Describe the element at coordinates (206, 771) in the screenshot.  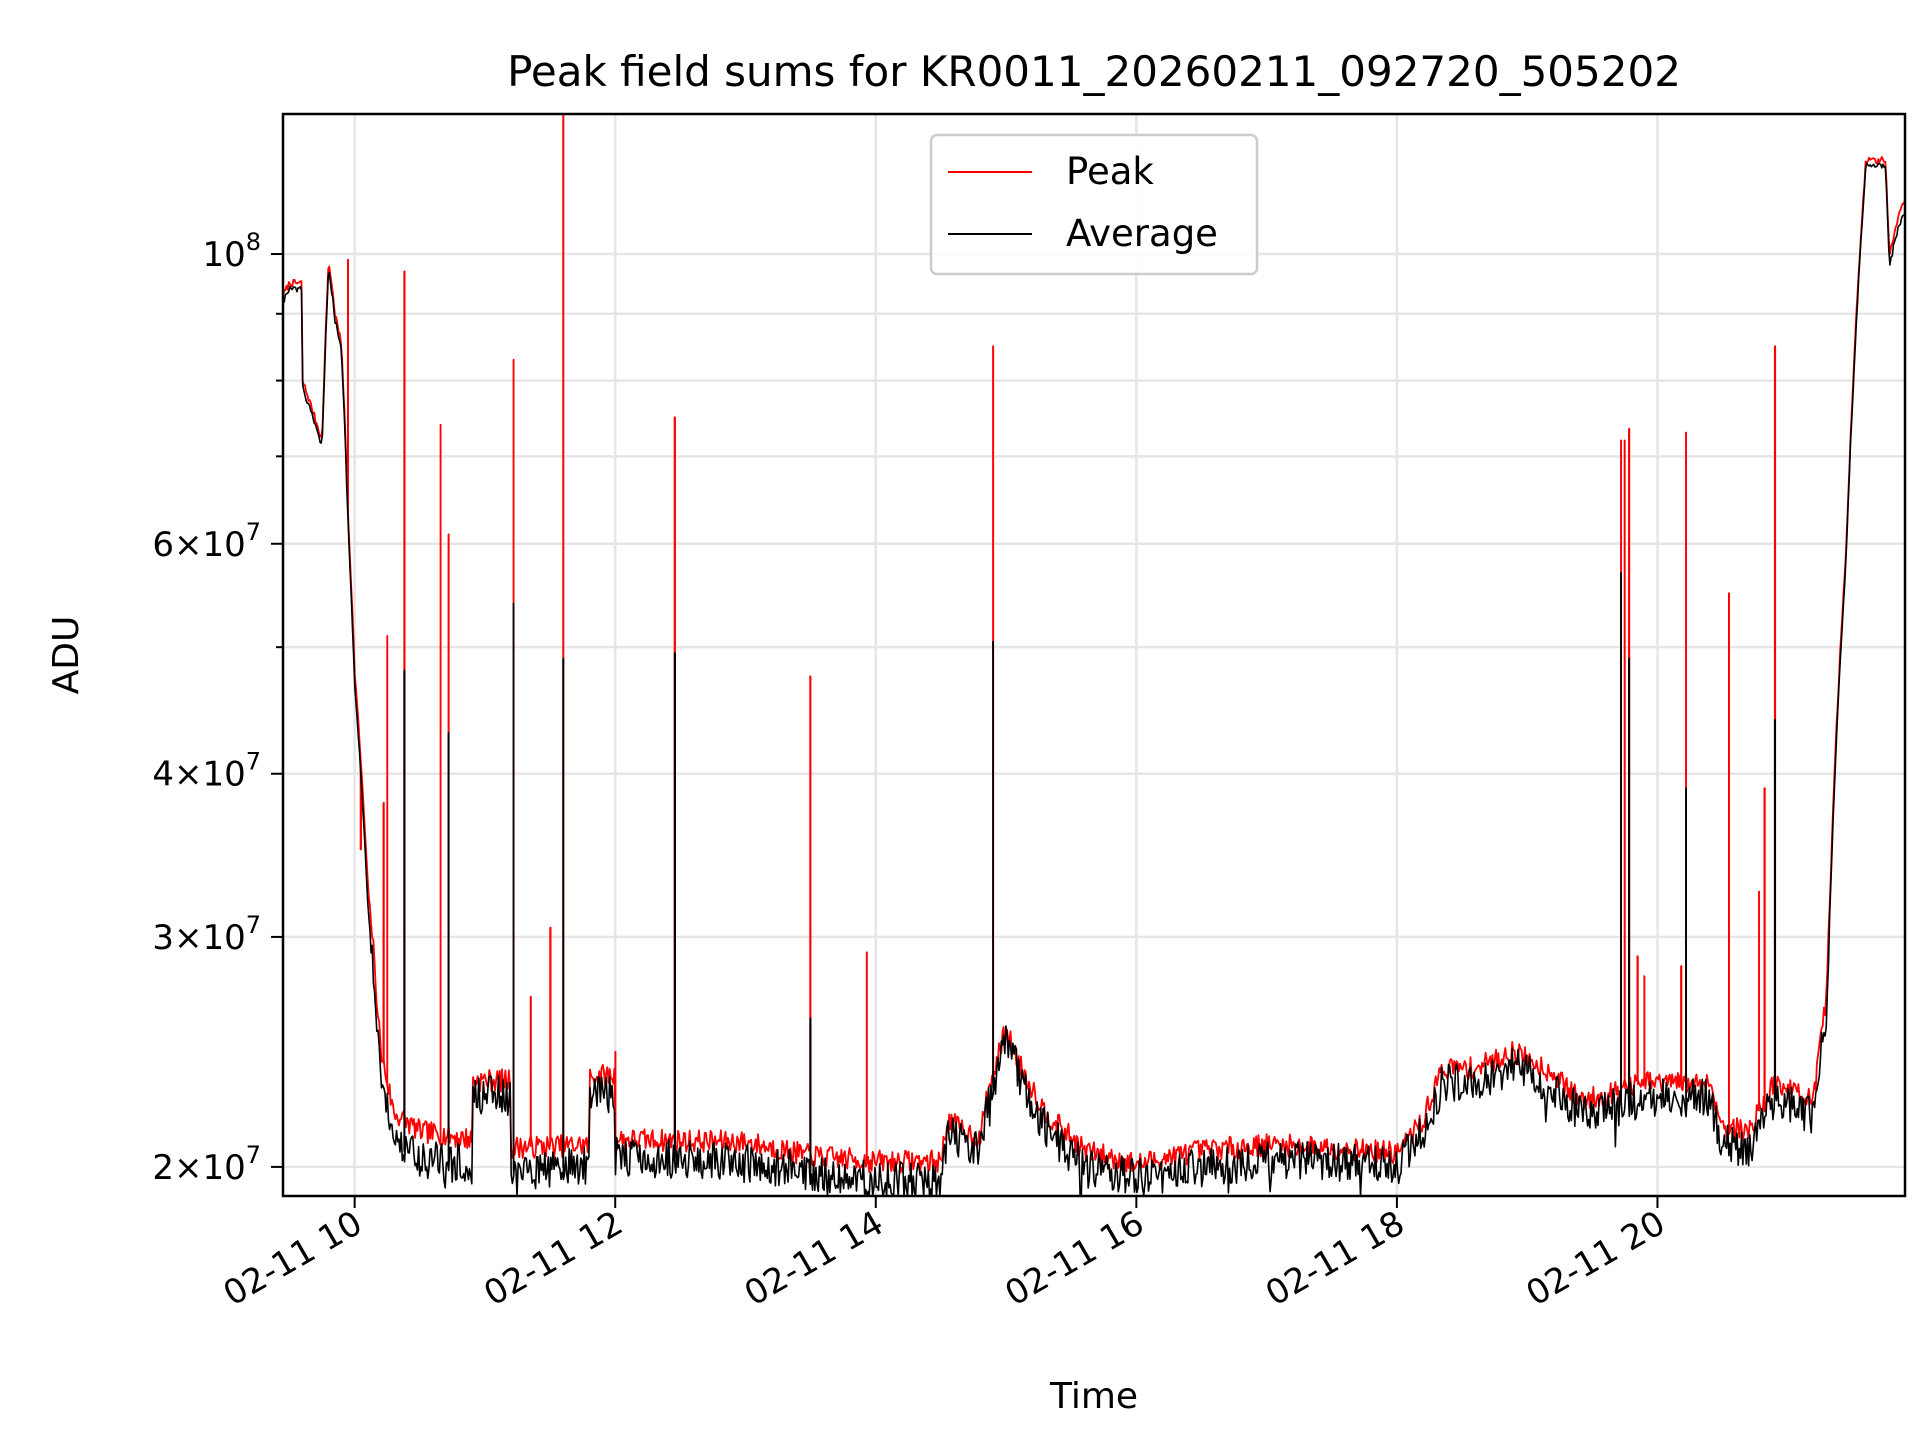
I see `y-tick-label: 4×107` at that location.